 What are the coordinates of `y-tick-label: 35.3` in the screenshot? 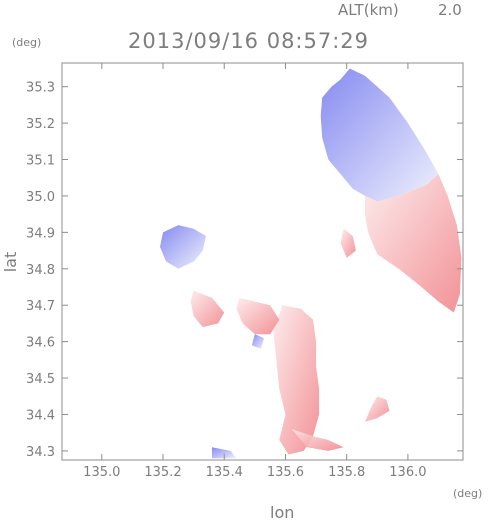 It's located at (40, 88).